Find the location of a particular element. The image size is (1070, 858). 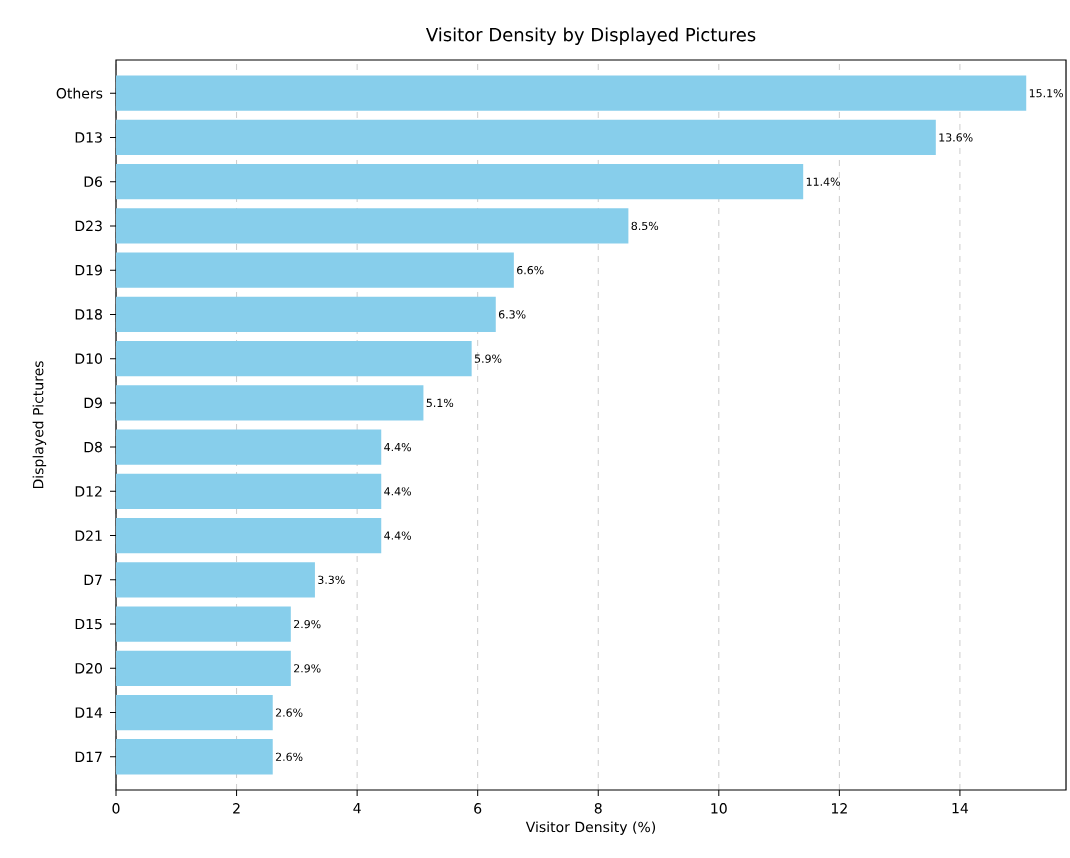

chart-title: Visitor Density by Displayed Pictures is located at coordinates (590, 36).